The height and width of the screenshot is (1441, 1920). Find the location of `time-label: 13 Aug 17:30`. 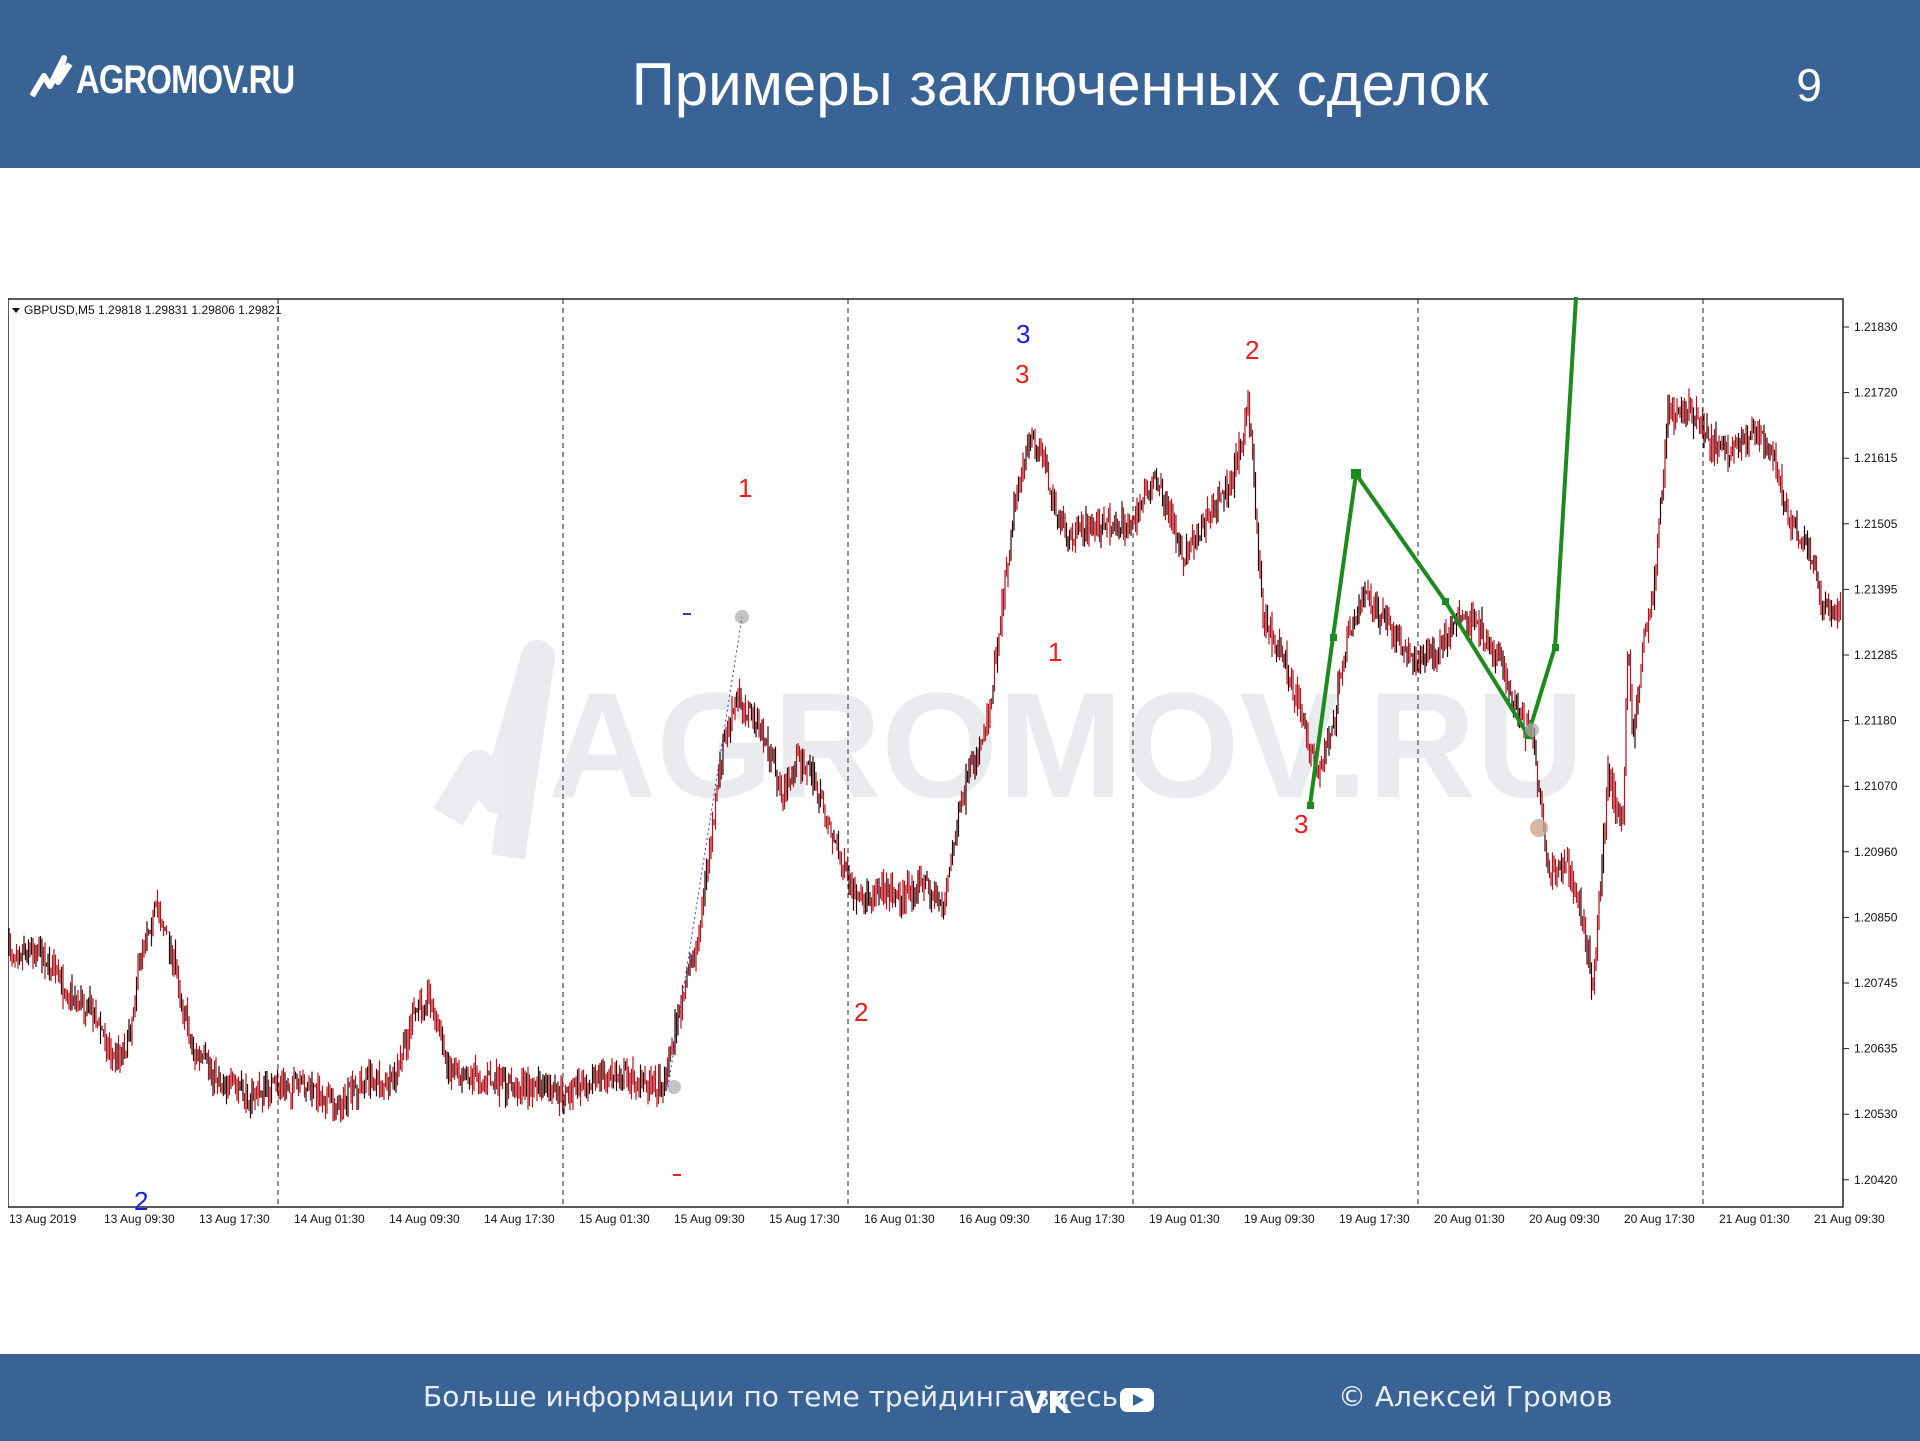

time-label: 13 Aug 17:30 is located at coordinates (234, 1219).